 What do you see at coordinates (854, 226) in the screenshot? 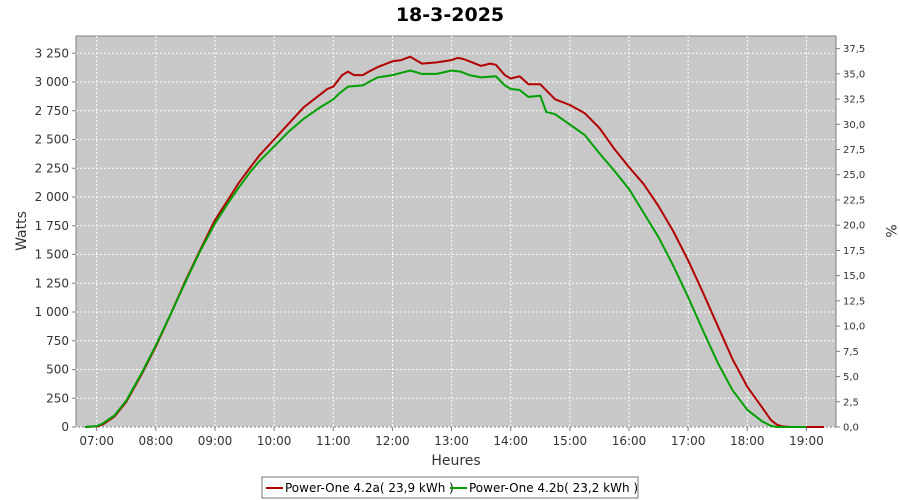
I see `y2-tick-label: 20,0` at bounding box center [854, 226].